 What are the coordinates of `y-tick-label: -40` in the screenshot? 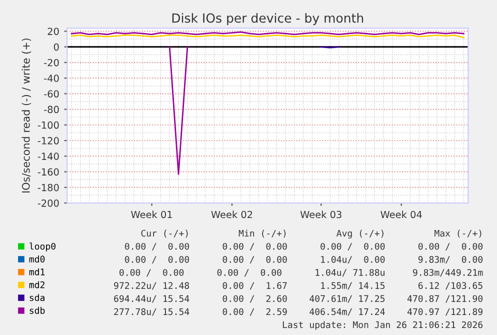 It's located at (51, 78).